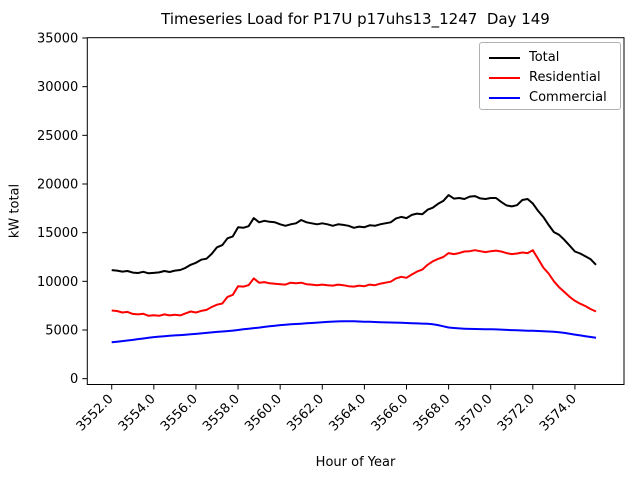  What do you see at coordinates (61, 330) in the screenshot?
I see `y-tick-label: 5000` at bounding box center [61, 330].